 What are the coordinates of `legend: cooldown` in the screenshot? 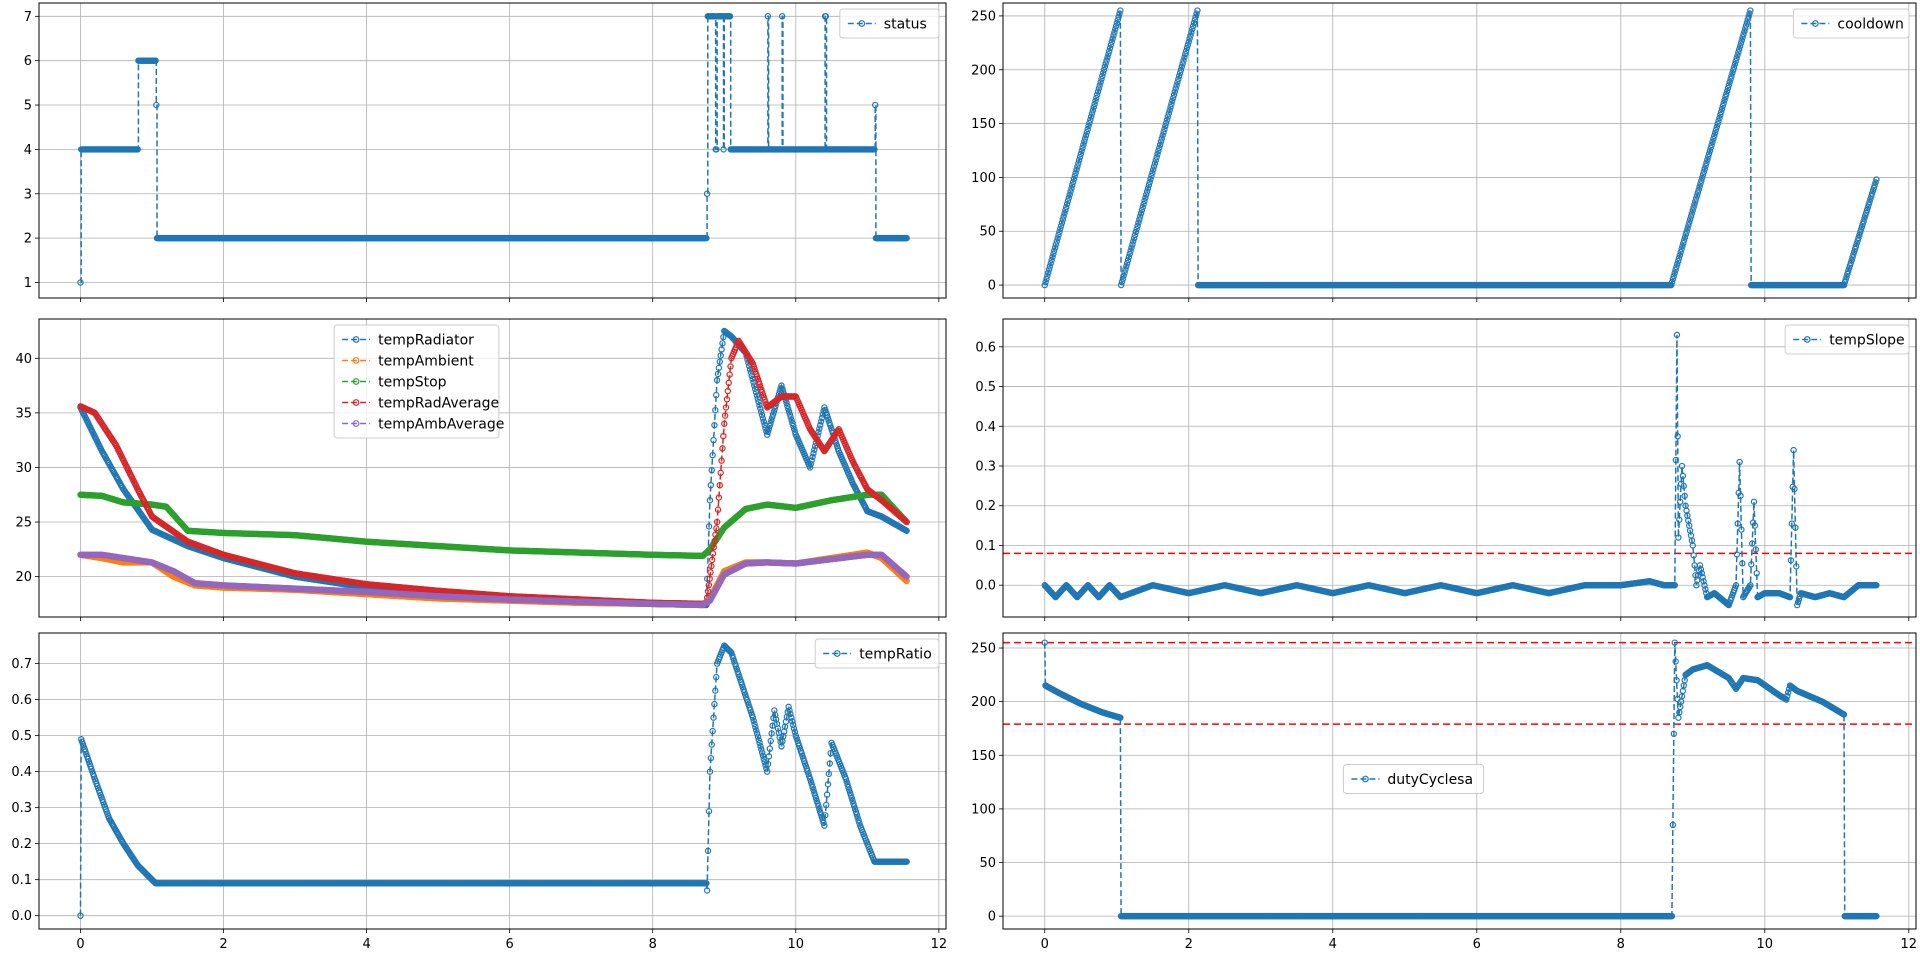 It's located at (1851, 23).